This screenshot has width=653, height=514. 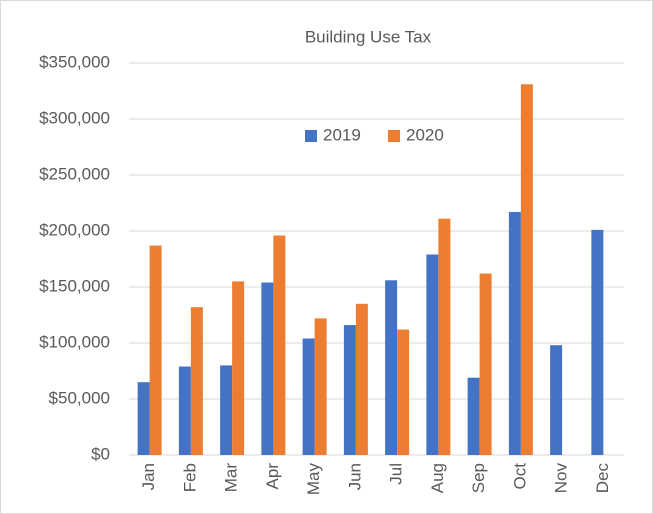 I want to click on x-tick-label: Dec, so click(x=602, y=478).